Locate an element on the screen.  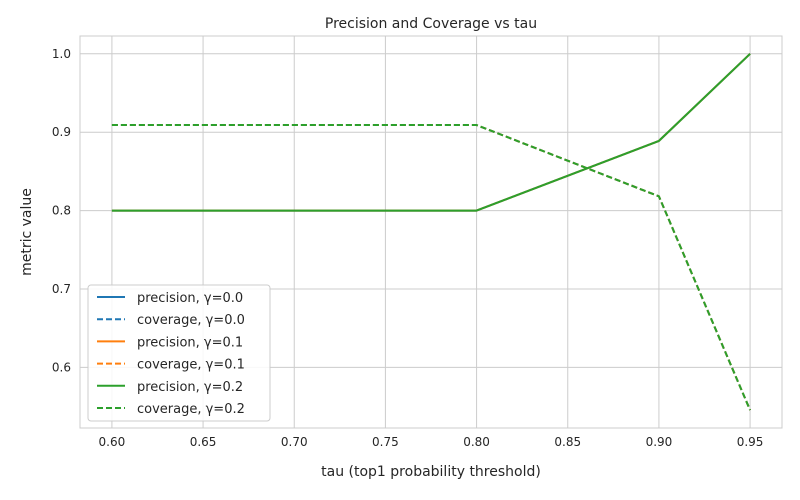
y-tick-label: 0.7 is located at coordinates (61, 289).